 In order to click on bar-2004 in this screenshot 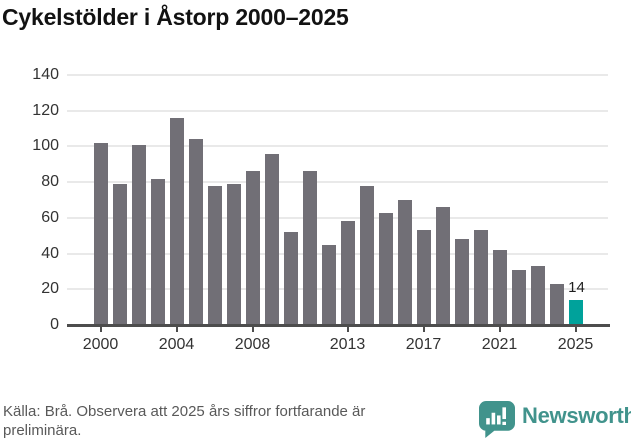, I will do `click(176, 221)`.